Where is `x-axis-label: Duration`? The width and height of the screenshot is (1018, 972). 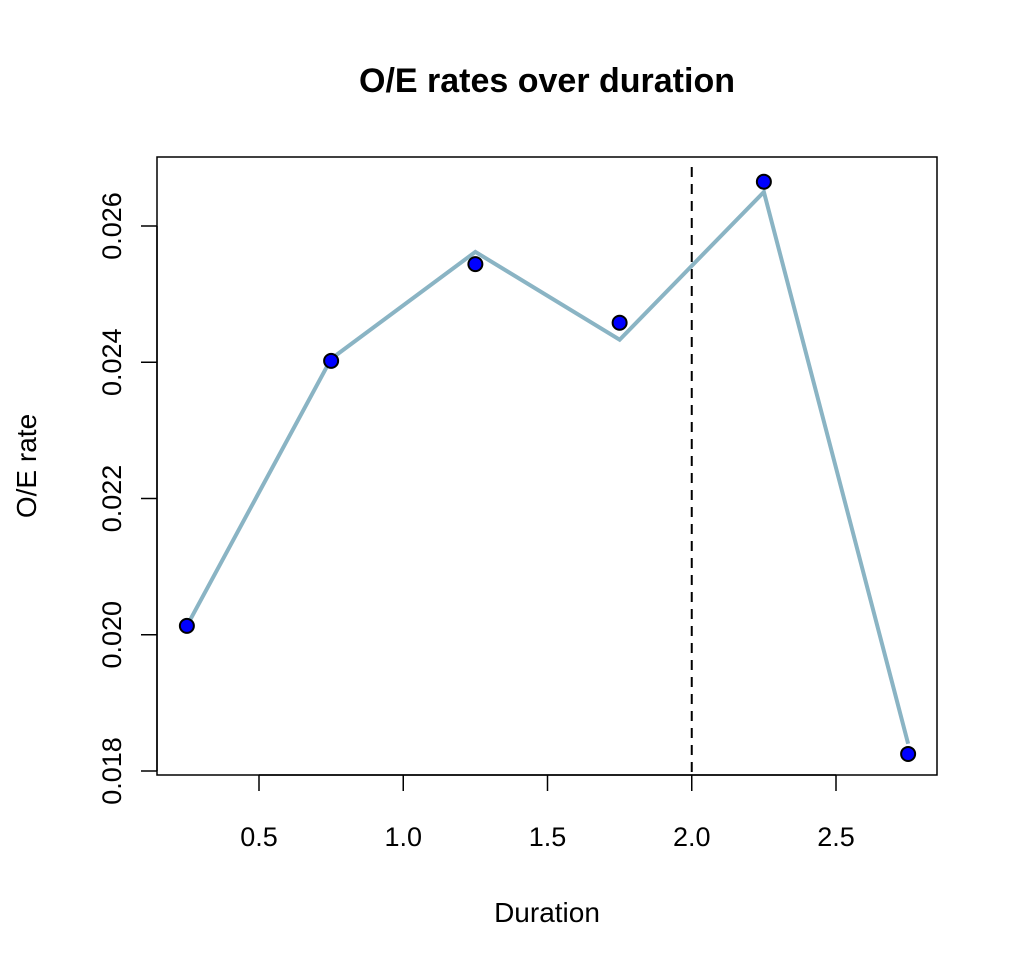 x-axis-label: Duration is located at coordinates (547, 912).